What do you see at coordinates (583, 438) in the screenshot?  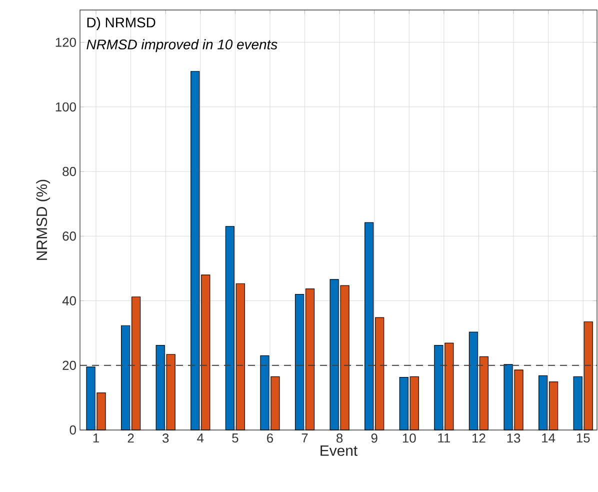 I see `x-tick-label: 15` at bounding box center [583, 438].